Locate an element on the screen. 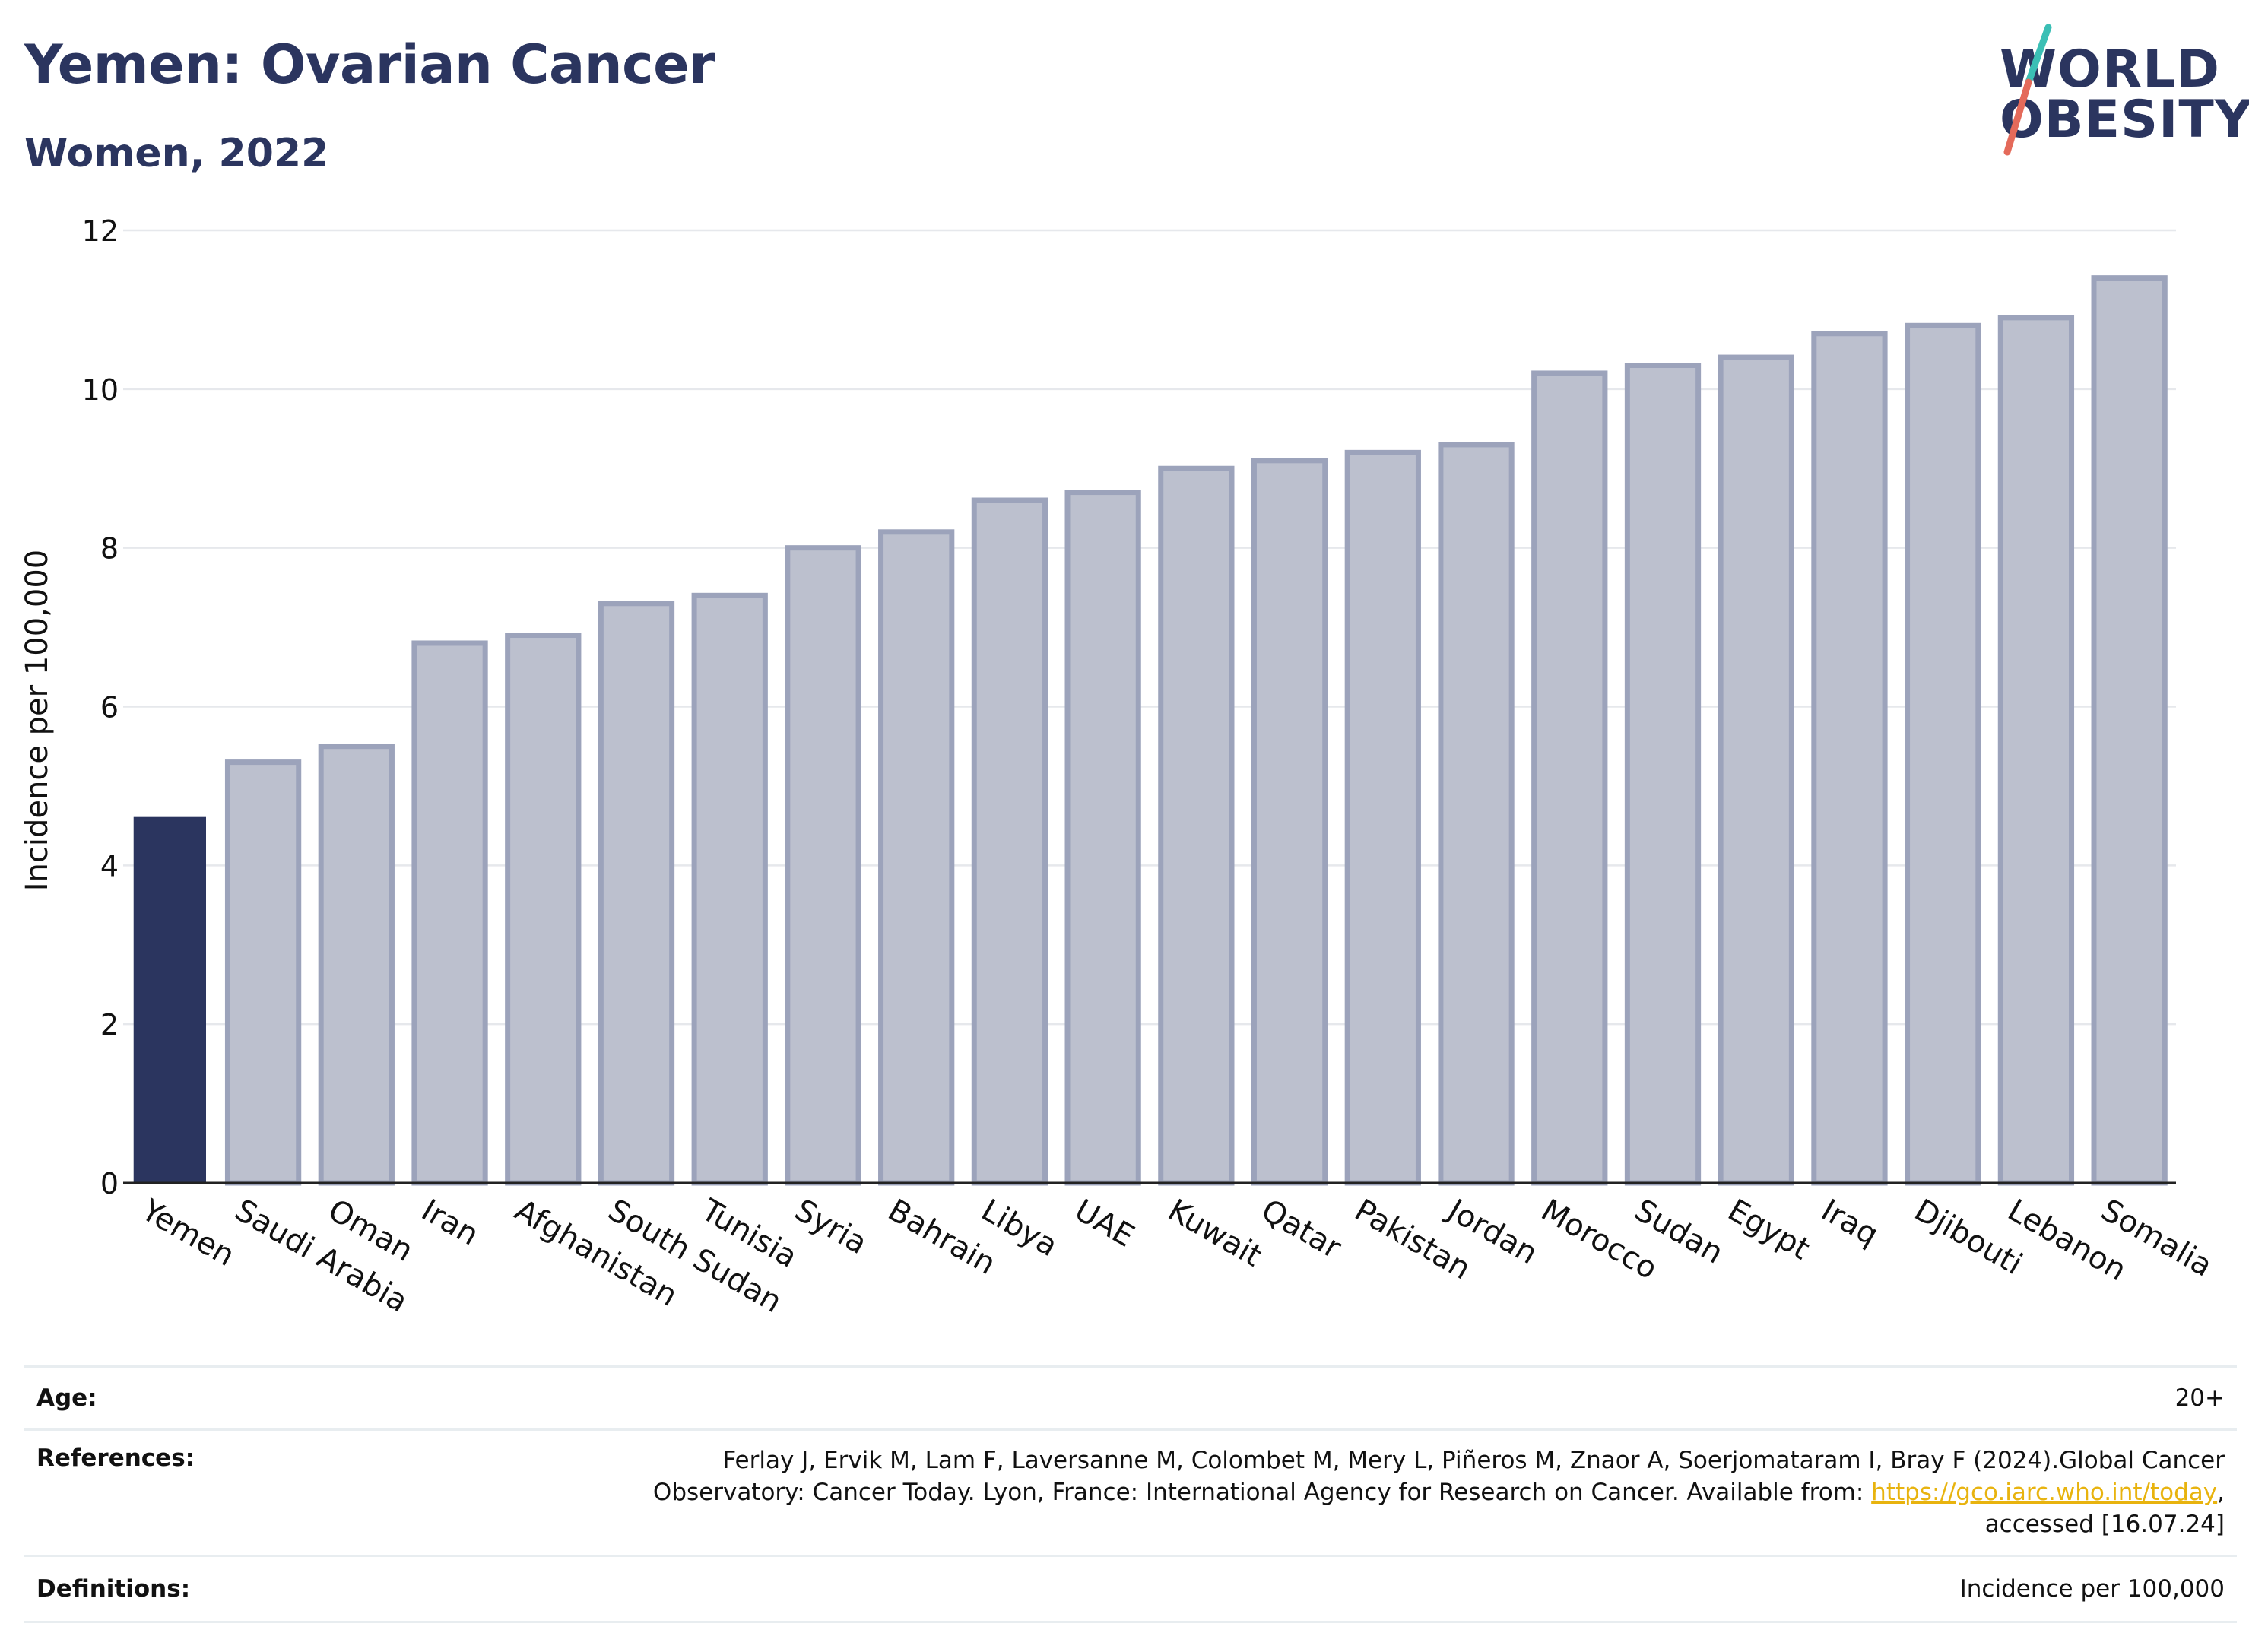 This screenshot has width=2249, height=1652. x-tick-label: Iran is located at coordinates (450, 1223).